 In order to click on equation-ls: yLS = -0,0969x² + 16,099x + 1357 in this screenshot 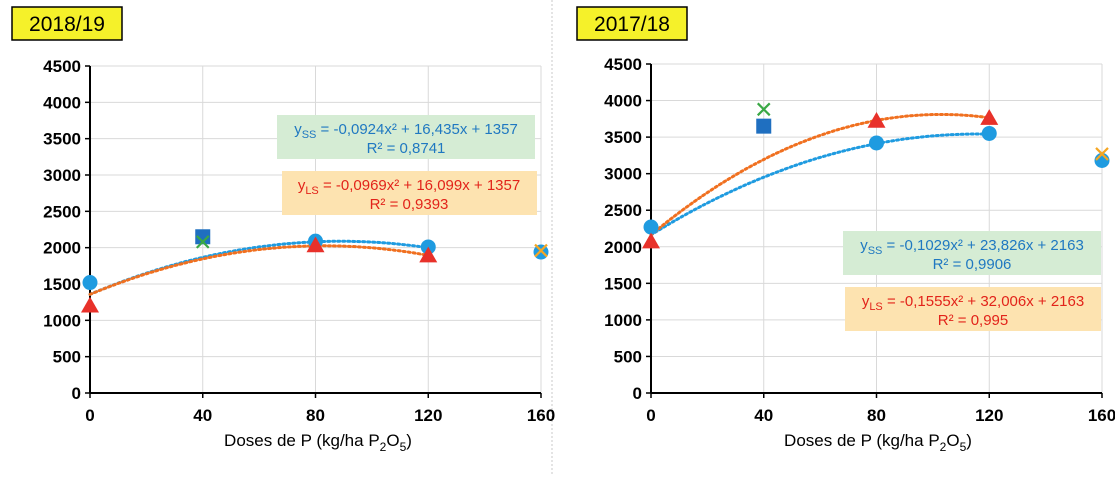, I will do `click(409, 187)`.